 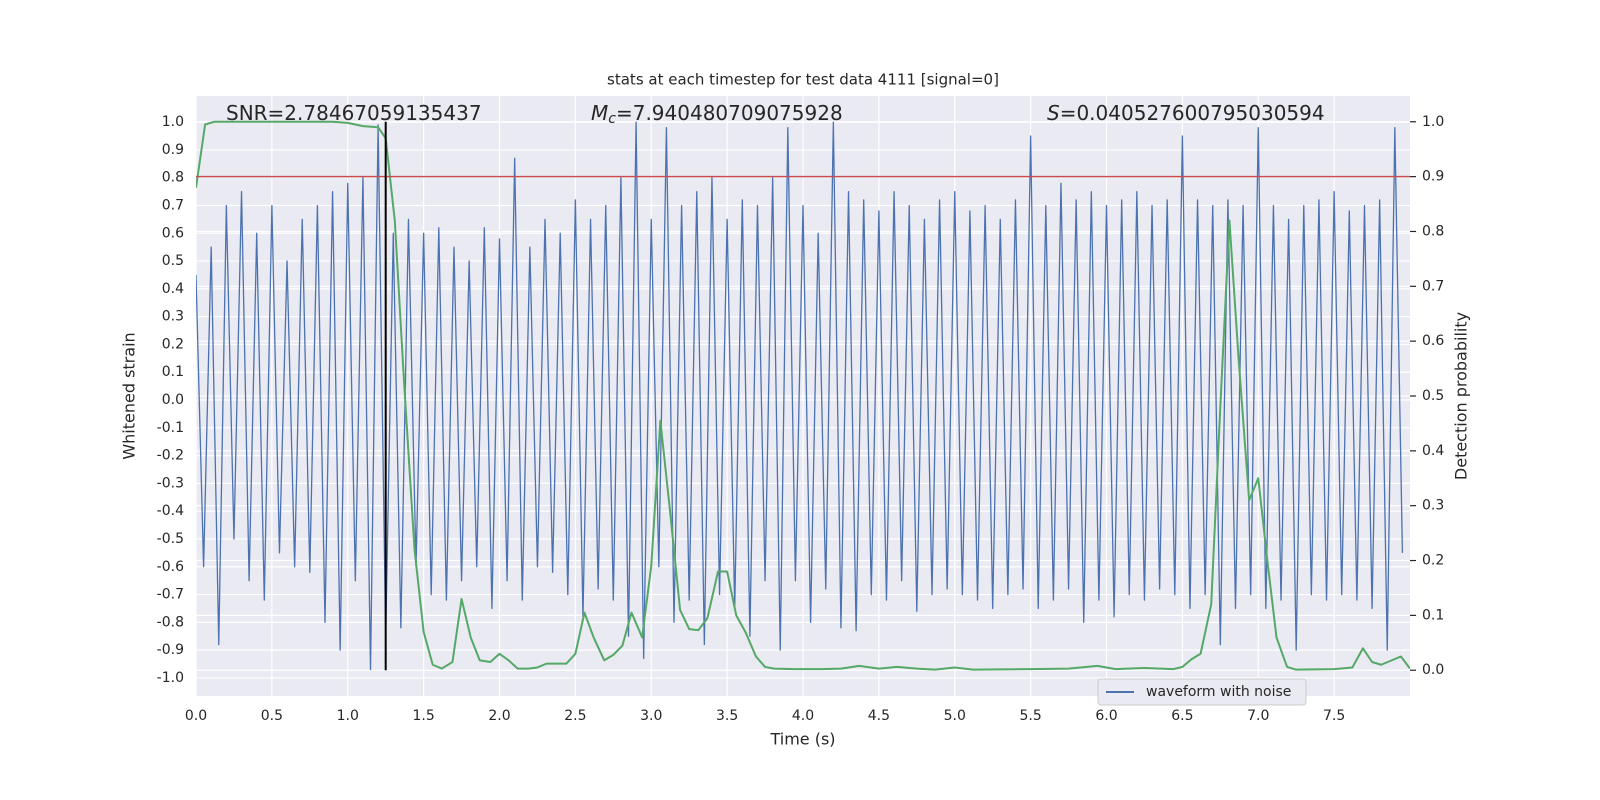 What do you see at coordinates (423, 716) in the screenshot?
I see `x-tick-label: 1.5` at bounding box center [423, 716].